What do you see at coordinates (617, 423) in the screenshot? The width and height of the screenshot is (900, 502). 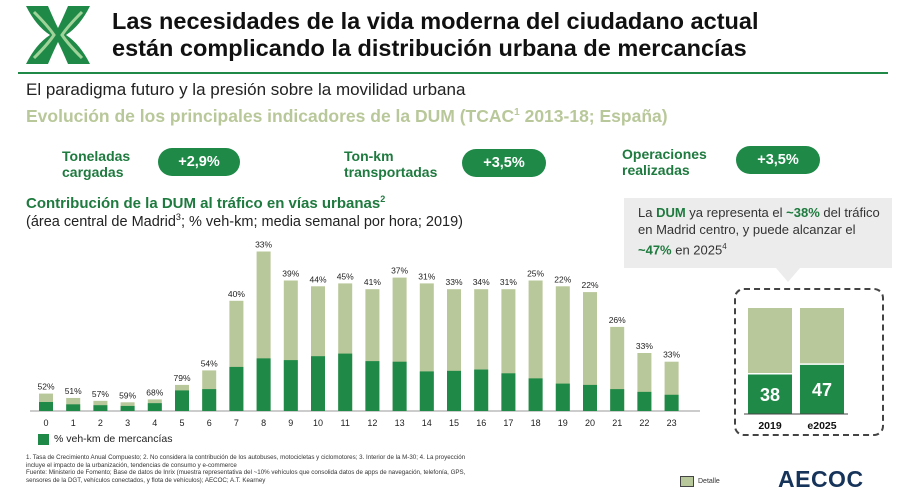 I see `x-tick-label-21: 21` at bounding box center [617, 423].